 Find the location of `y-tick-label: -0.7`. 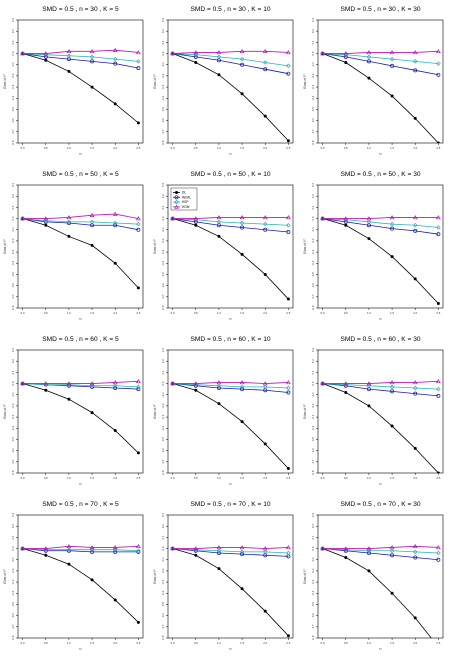

y-tick-label: -0.7 is located at coordinates (163, 626).